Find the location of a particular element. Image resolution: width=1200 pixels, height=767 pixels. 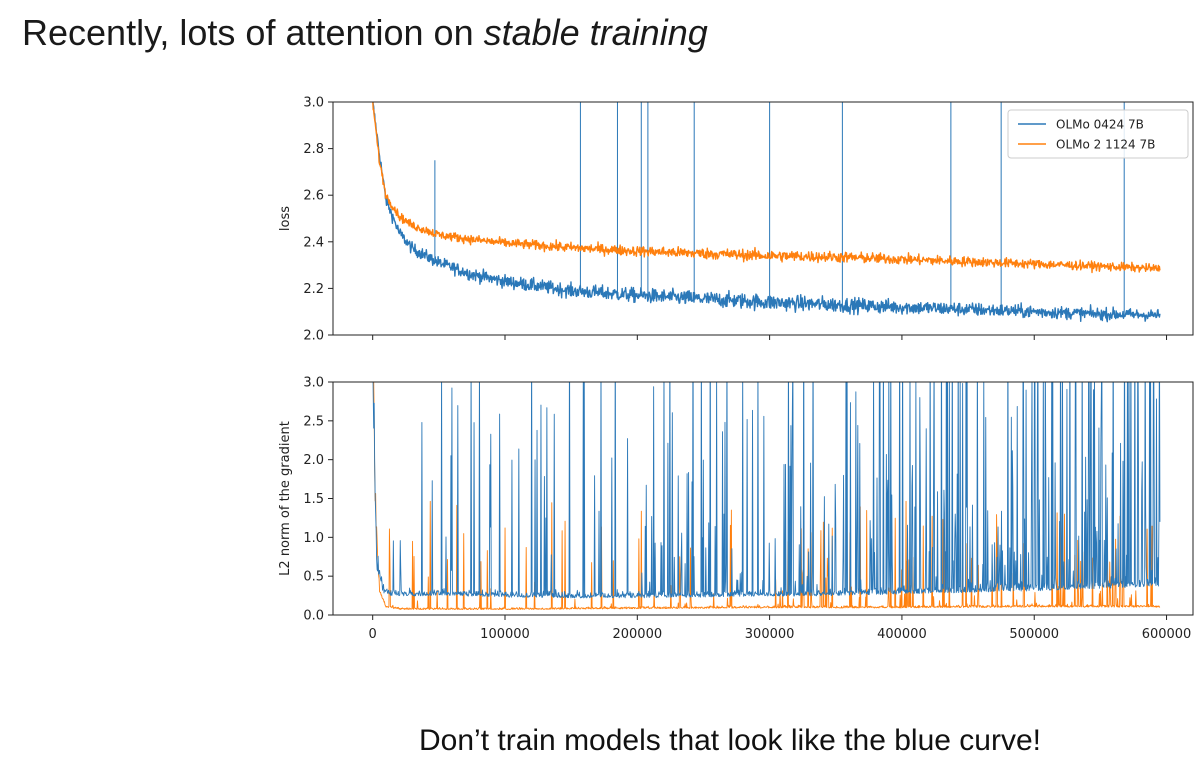

x-tick-label: 500000 is located at coordinates (1034, 634).